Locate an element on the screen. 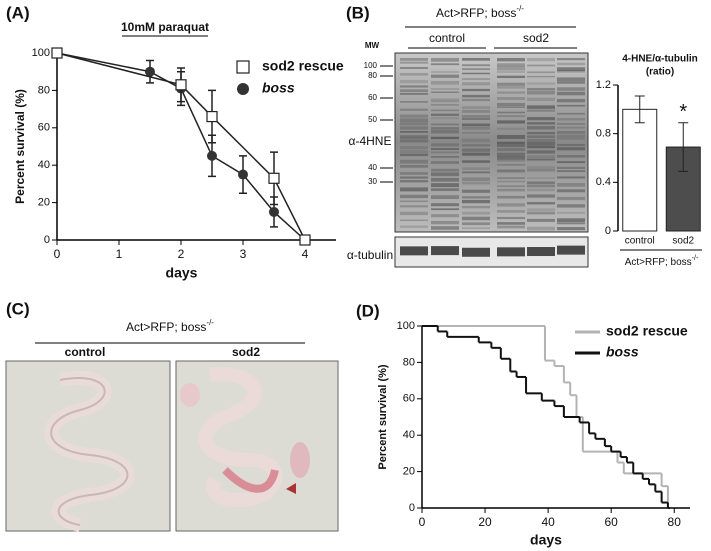 The width and height of the screenshot is (711, 551). y-axis-label: Percent survival (%) is located at coordinates (383, 416).